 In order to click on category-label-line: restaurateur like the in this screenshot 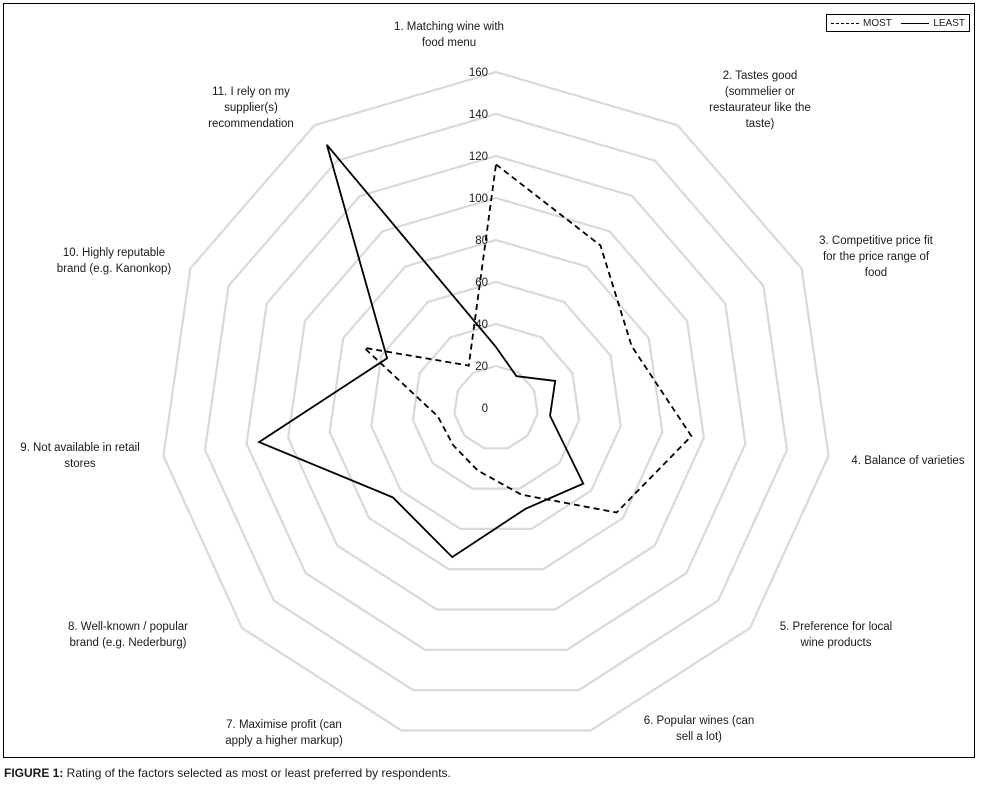, I will do `click(760, 108)`.